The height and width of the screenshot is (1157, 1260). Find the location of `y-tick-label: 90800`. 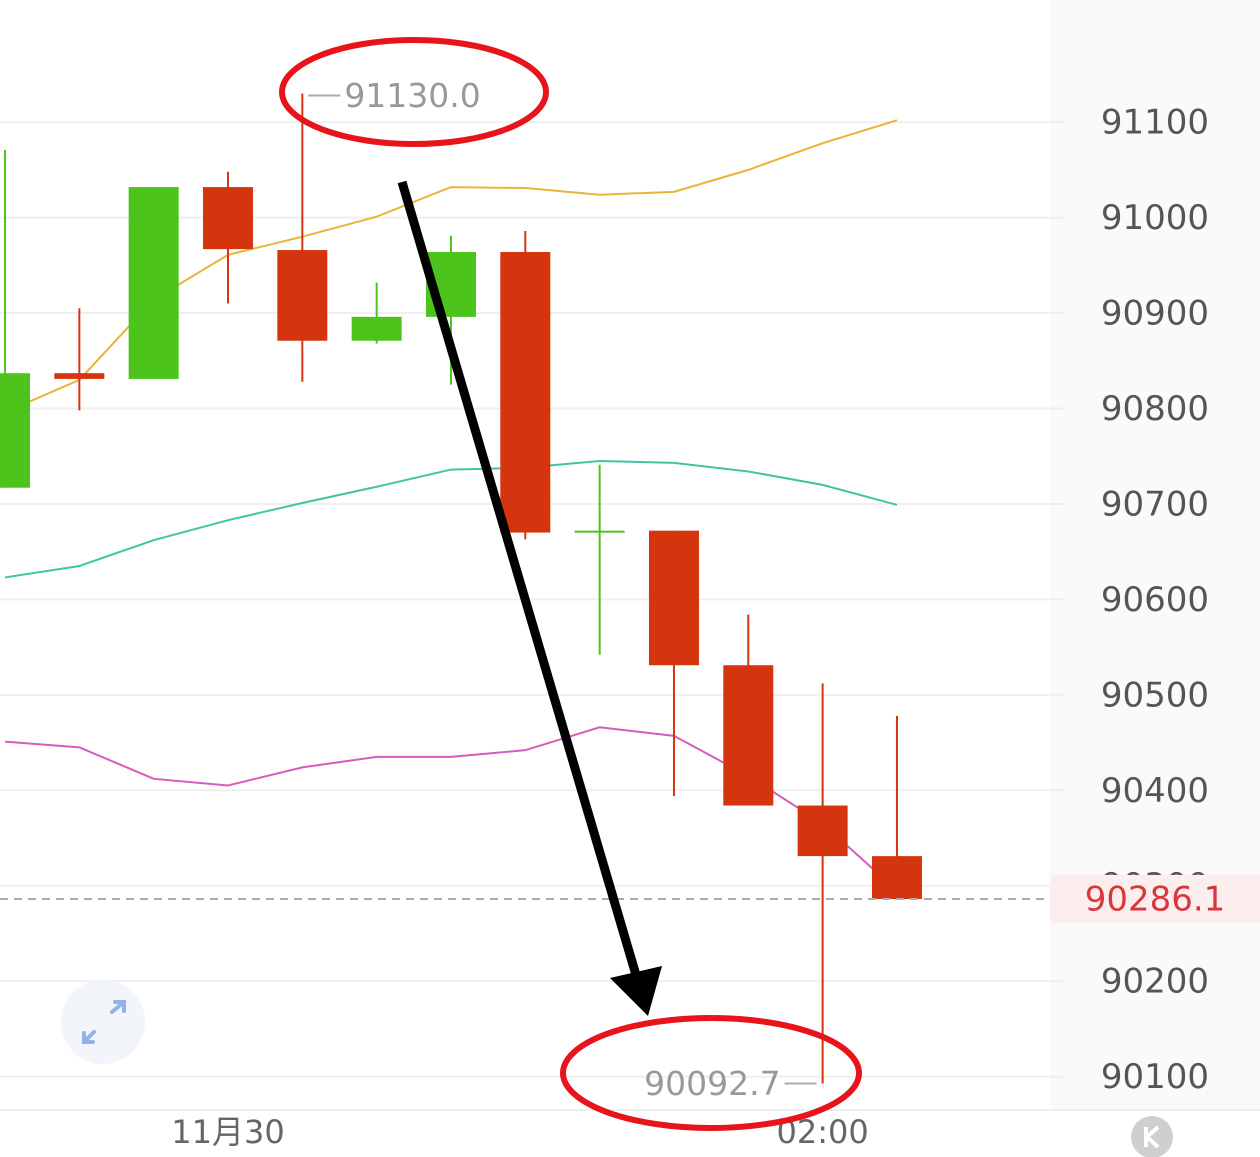

y-tick-label: 90800 is located at coordinates (1155, 409).